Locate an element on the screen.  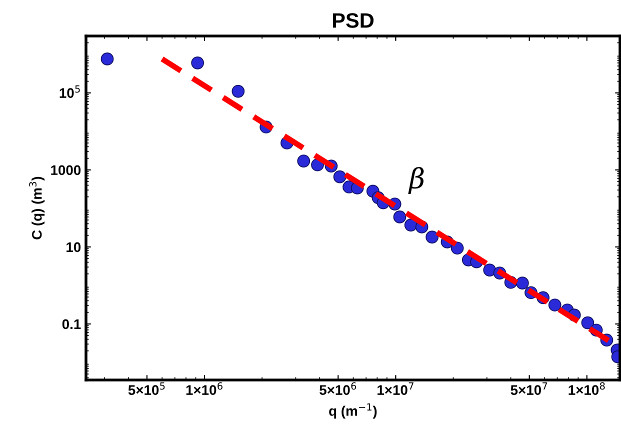
x-axis-title: q (m$^{−1}$) is located at coordinates (353, 411).